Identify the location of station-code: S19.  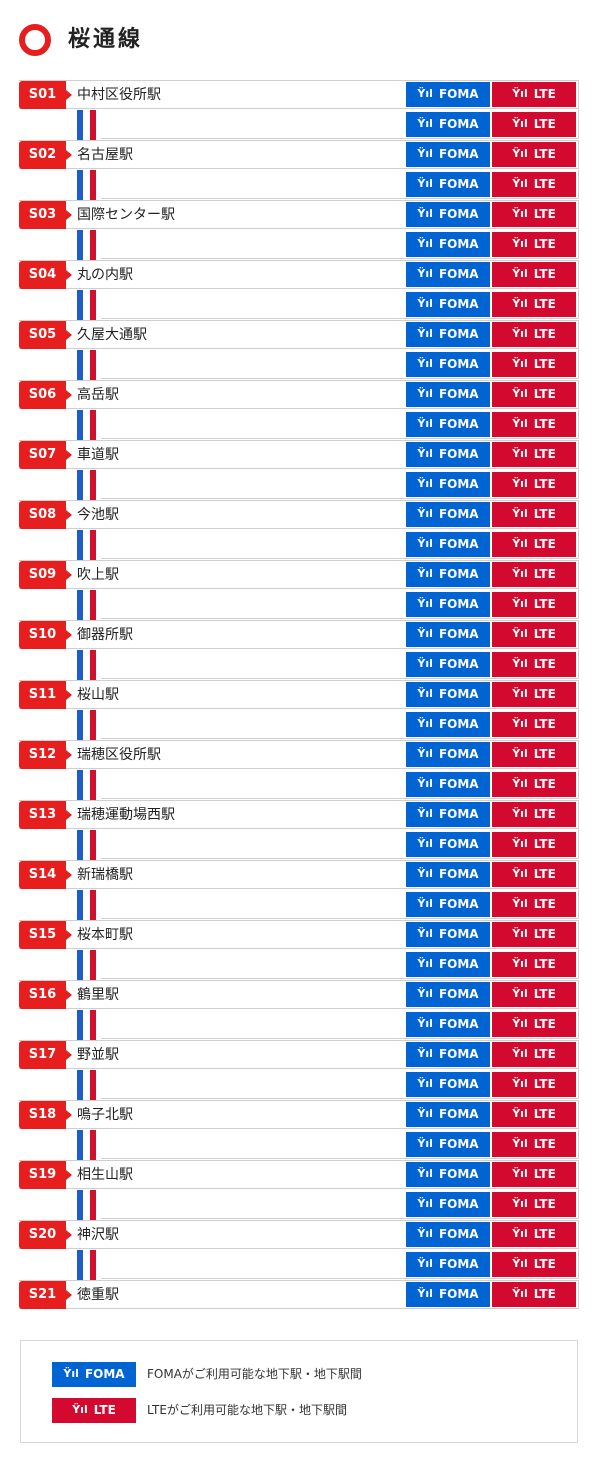
(45, 1175).